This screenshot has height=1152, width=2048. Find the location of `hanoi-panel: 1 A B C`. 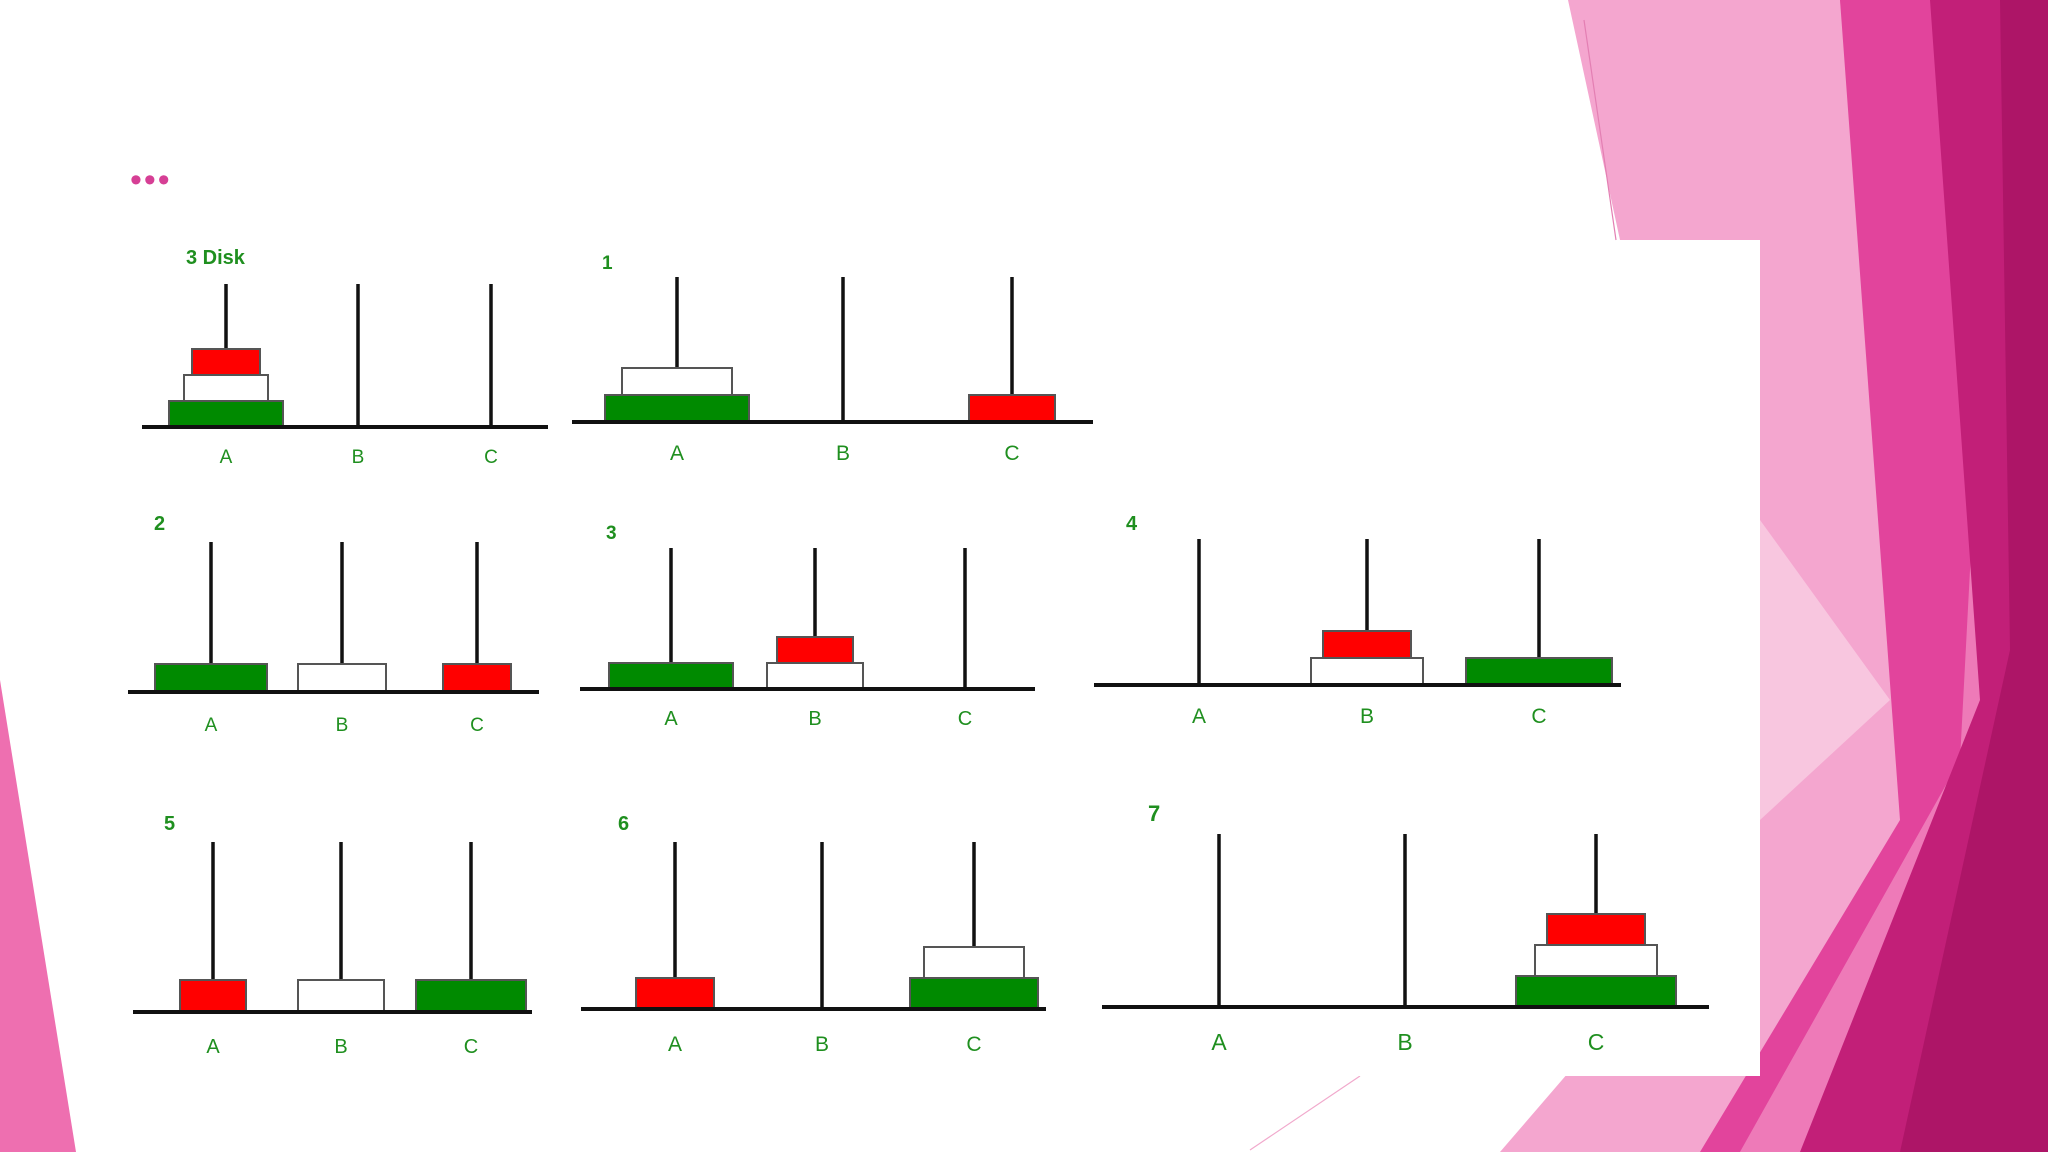

hanoi-panel: 1 A B C is located at coordinates (832, 359).